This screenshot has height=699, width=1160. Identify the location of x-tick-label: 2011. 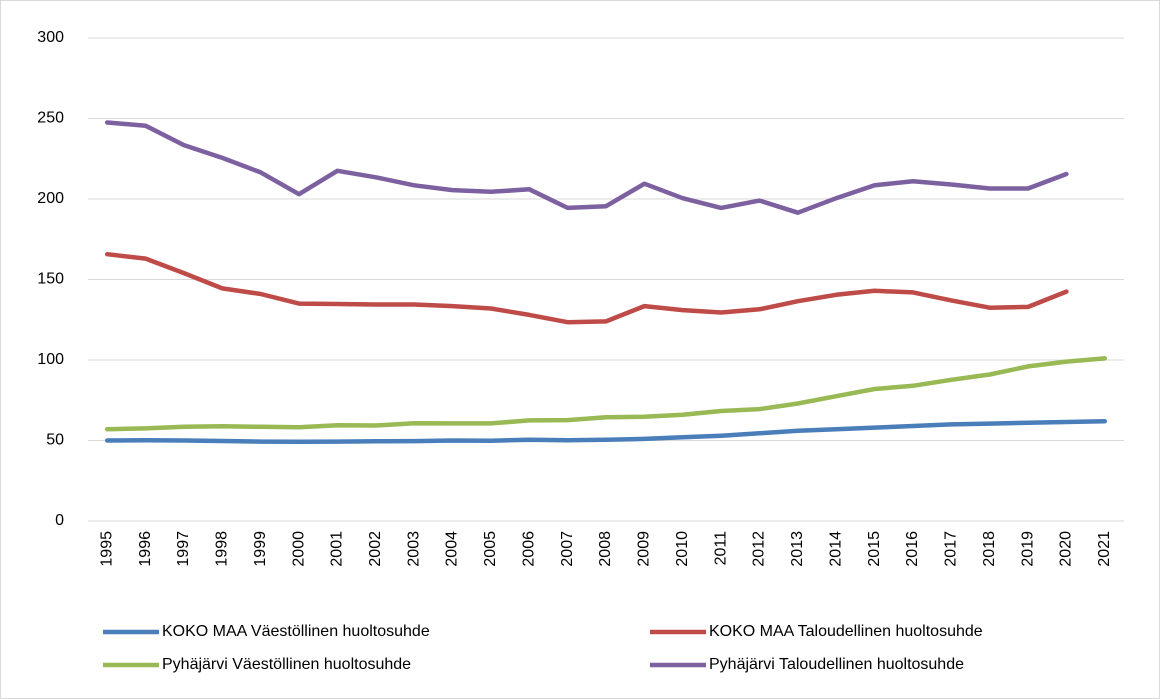
(720, 548).